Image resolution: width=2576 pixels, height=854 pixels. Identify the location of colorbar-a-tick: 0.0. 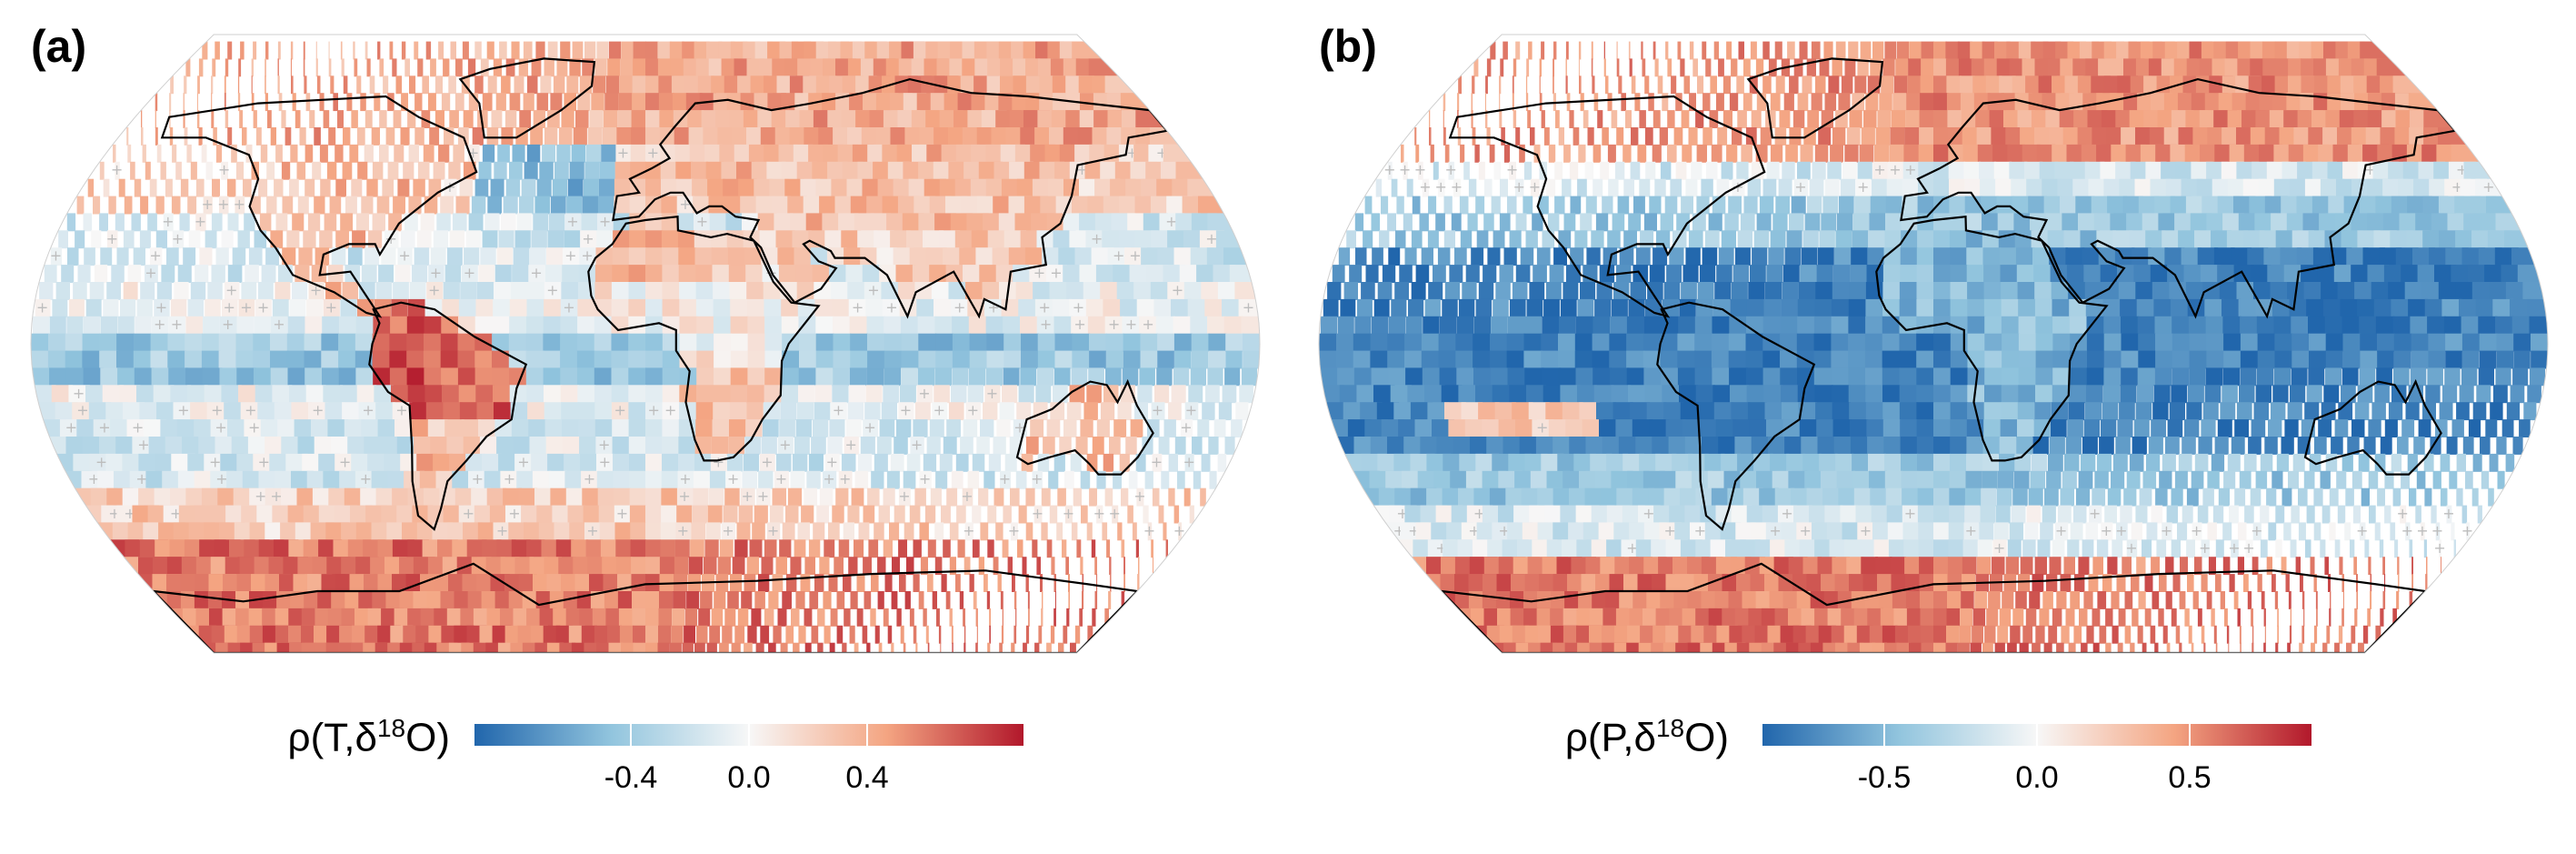
(749, 777).